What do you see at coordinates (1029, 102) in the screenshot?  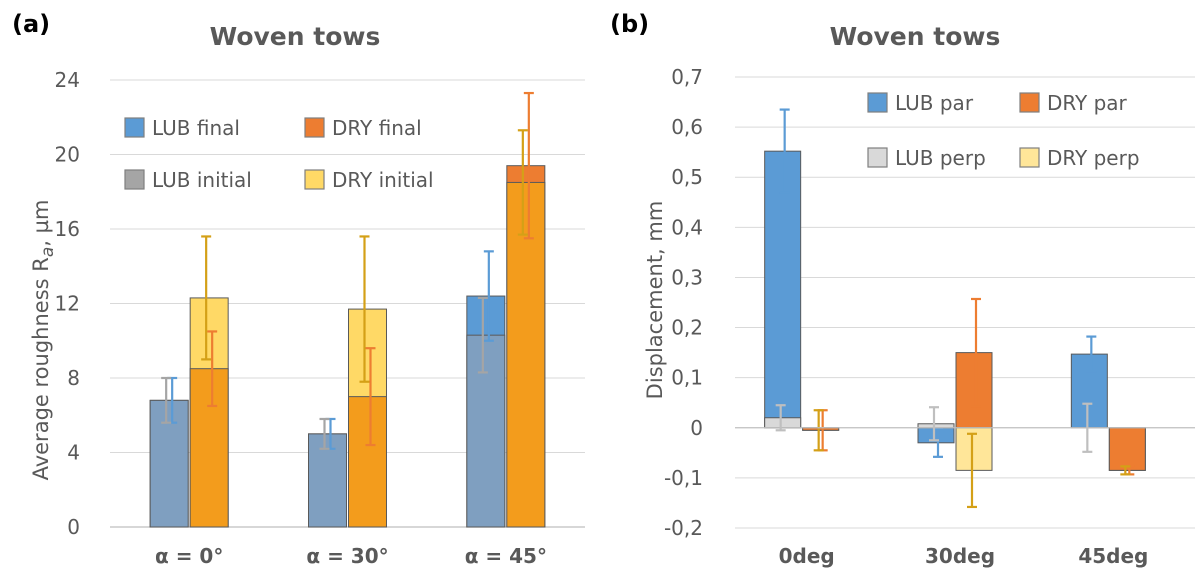 I see `legend-swatch-dry-par` at bounding box center [1029, 102].